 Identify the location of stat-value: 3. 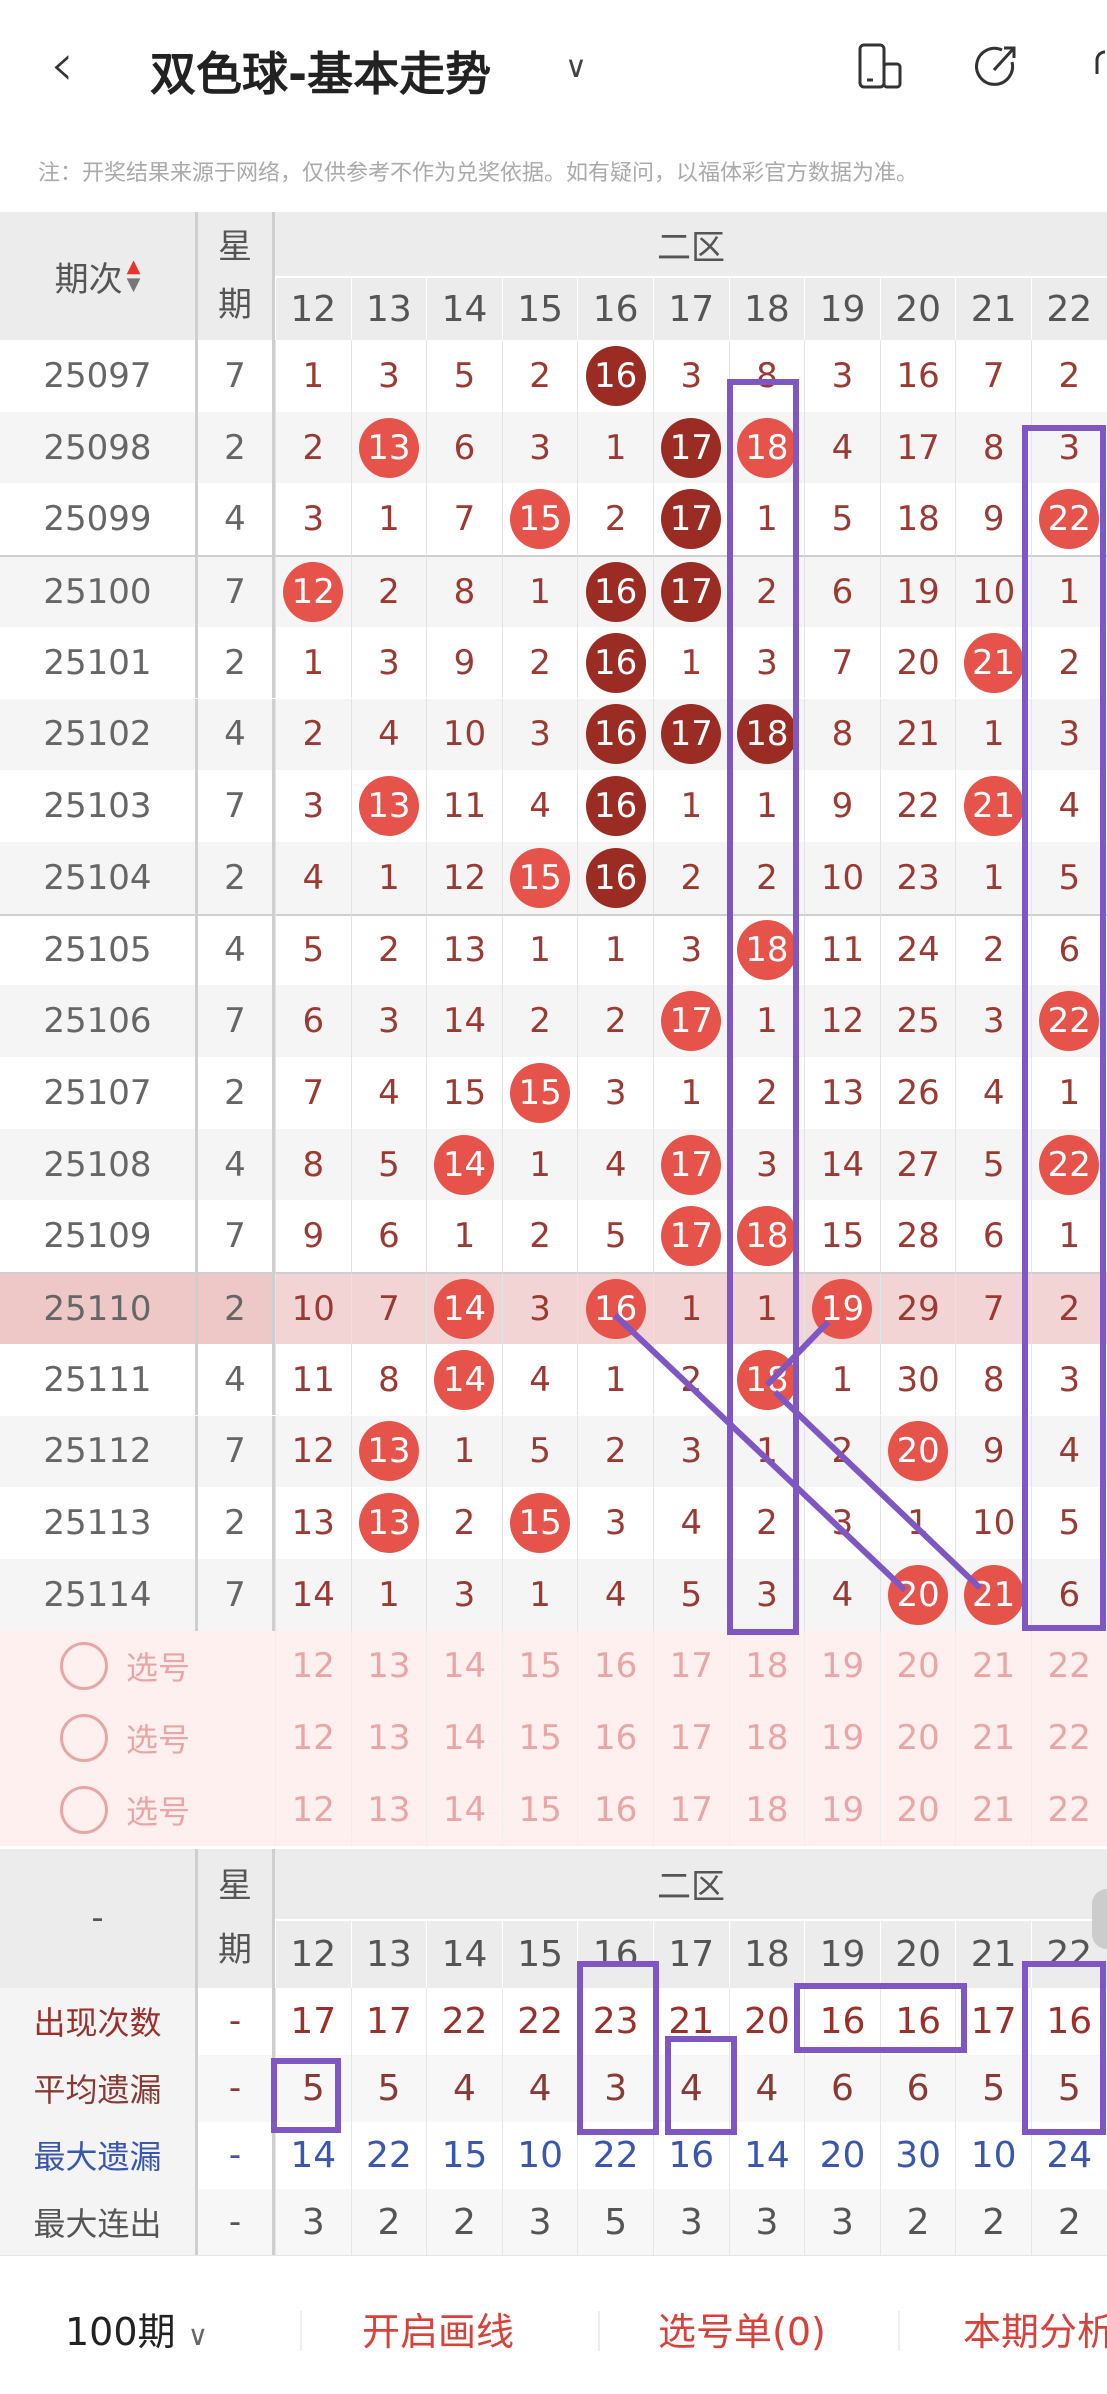
(842, 2222).